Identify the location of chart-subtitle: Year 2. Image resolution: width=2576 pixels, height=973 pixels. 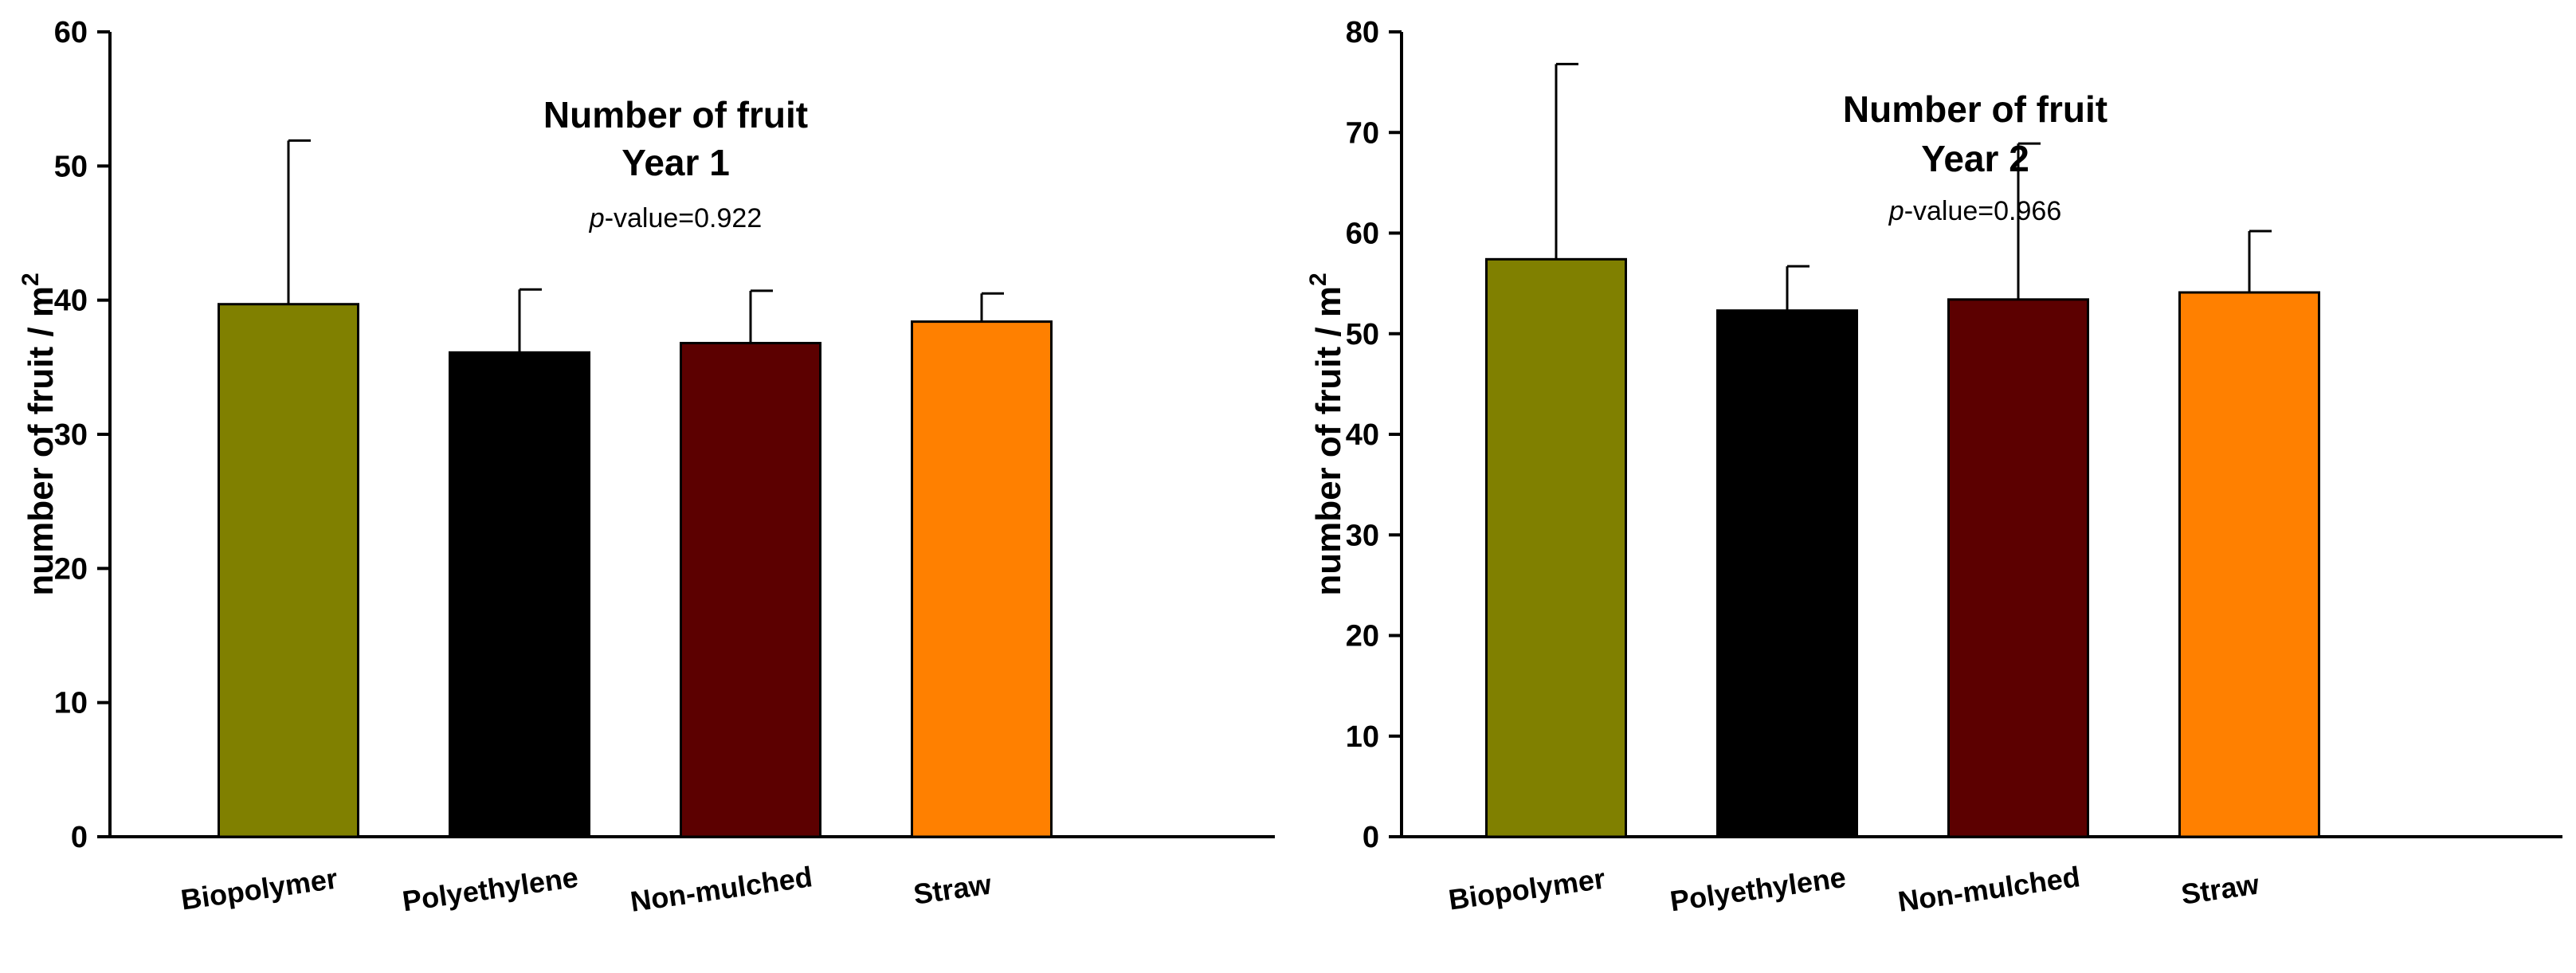
(1975, 158).